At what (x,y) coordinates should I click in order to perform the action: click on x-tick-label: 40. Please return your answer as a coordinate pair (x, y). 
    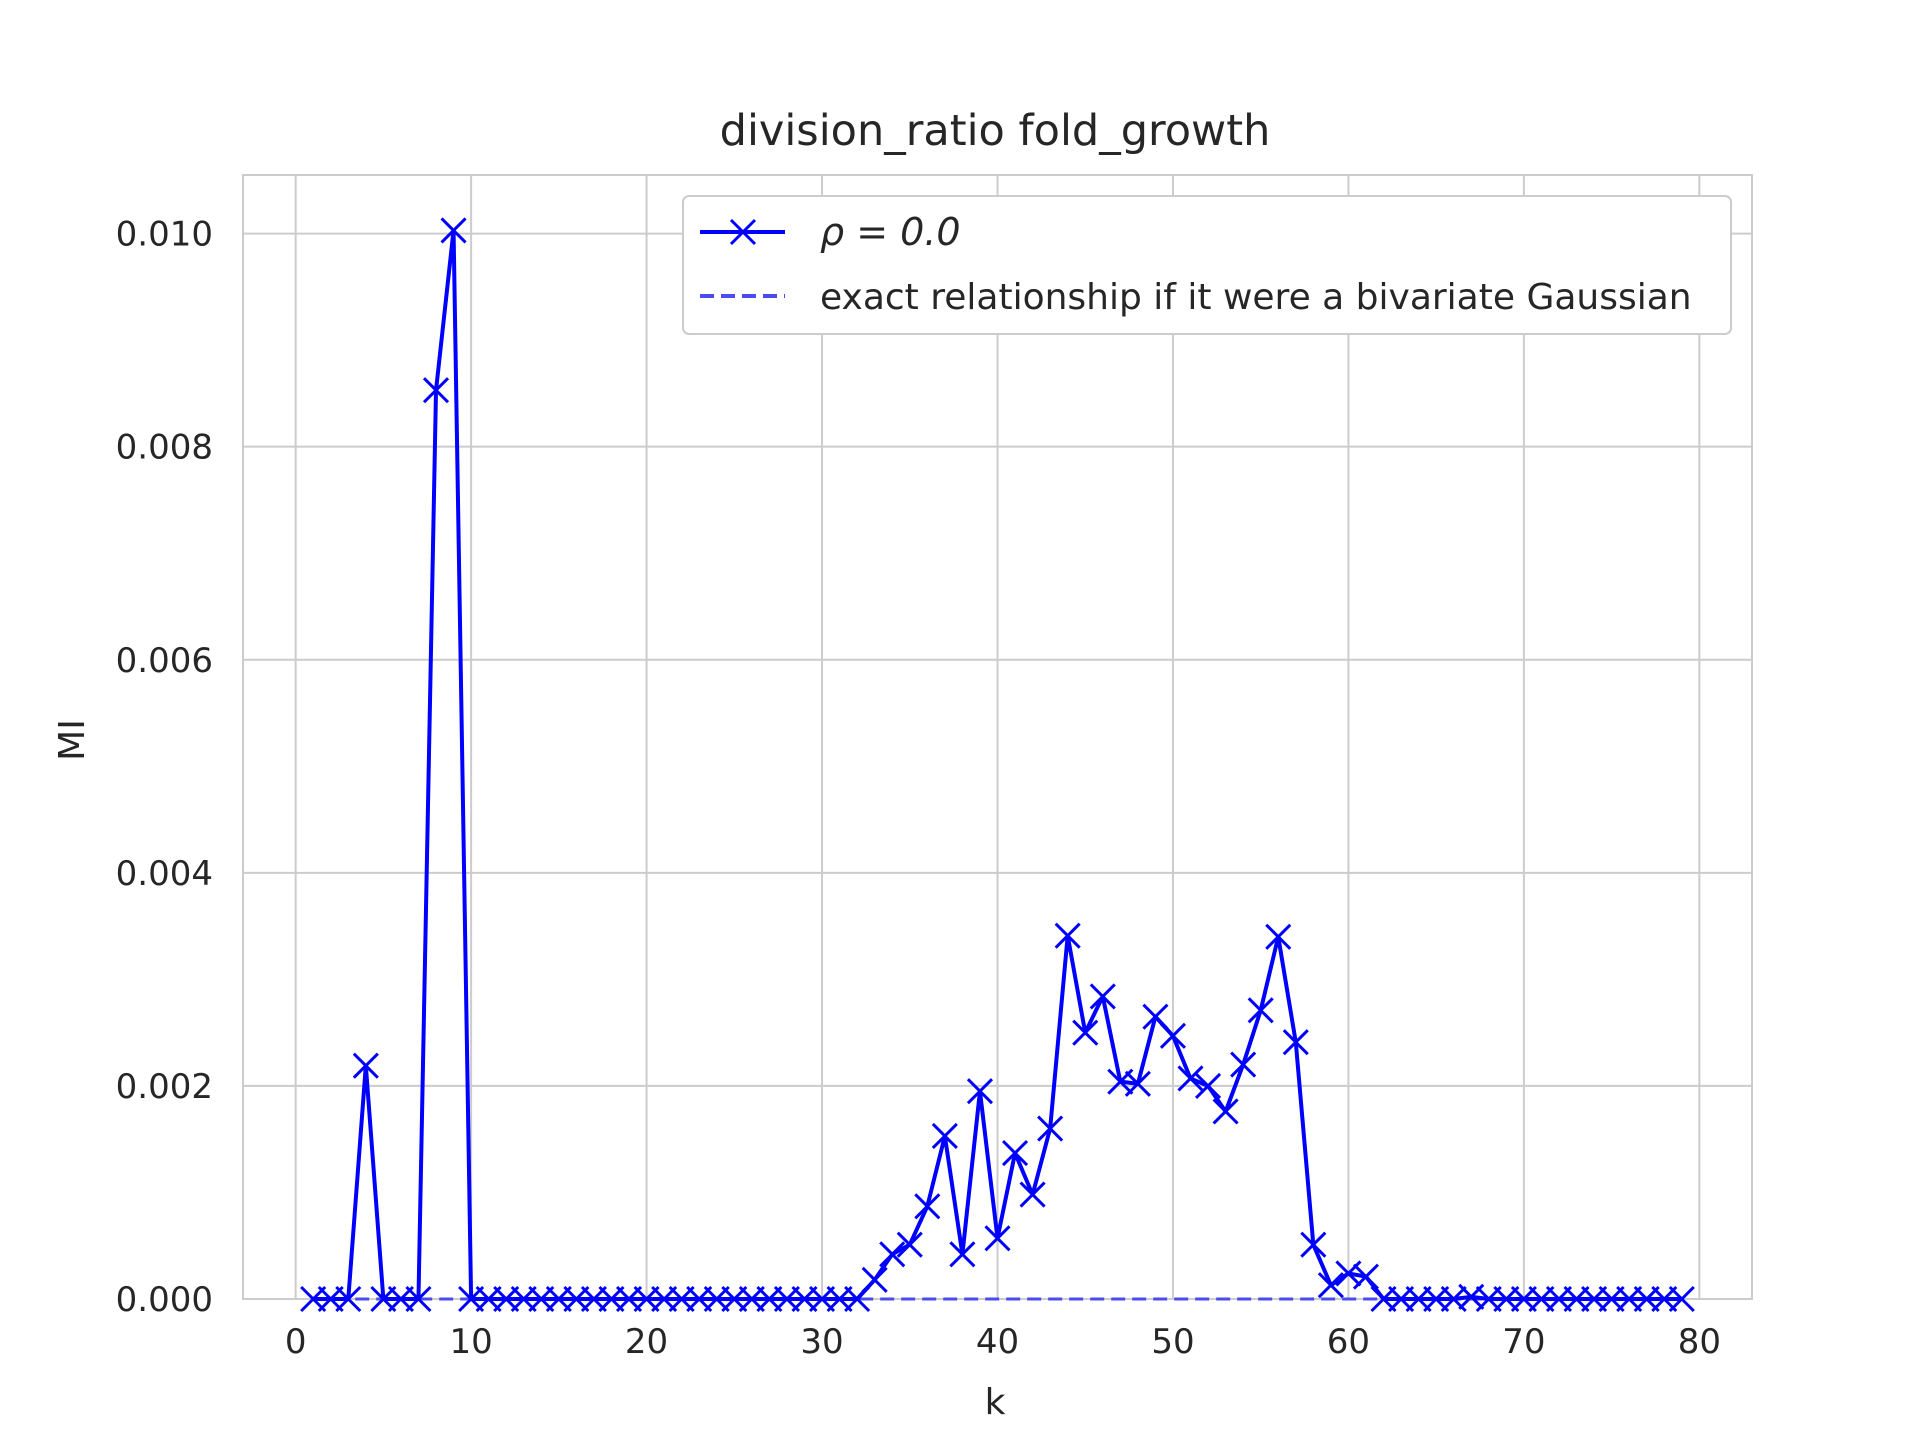
    Looking at the image, I should click on (997, 1342).